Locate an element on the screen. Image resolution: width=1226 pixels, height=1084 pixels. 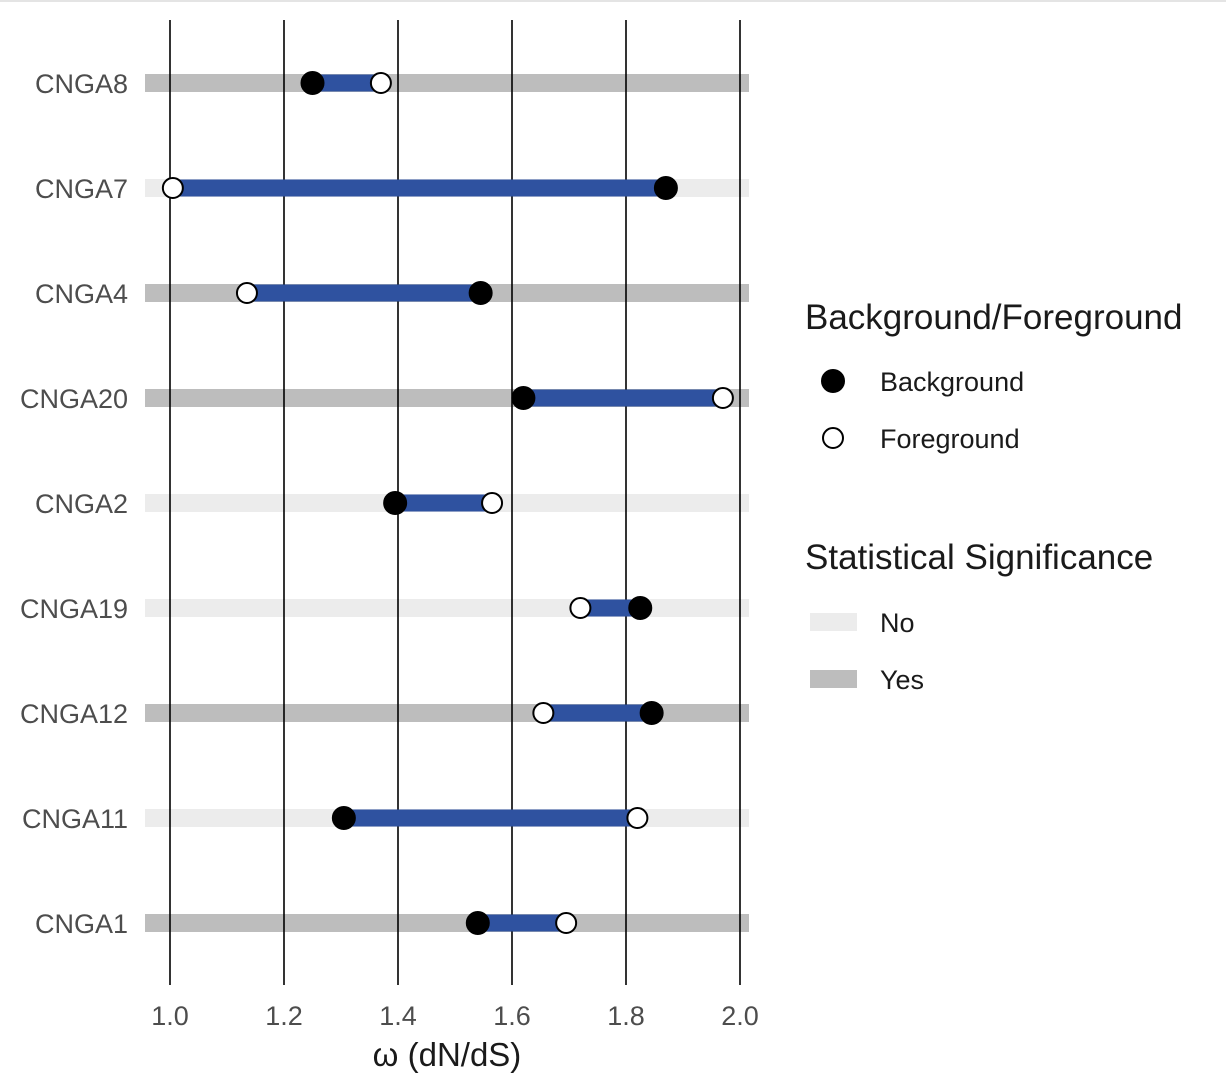
legend-label-sig-no: No is located at coordinates (897, 623).